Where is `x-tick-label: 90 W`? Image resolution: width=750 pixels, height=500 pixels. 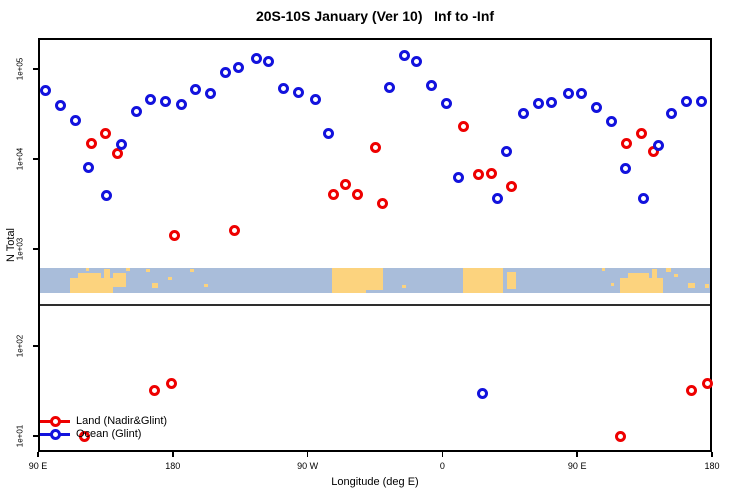 x-tick-label: 90 W is located at coordinates (308, 466).